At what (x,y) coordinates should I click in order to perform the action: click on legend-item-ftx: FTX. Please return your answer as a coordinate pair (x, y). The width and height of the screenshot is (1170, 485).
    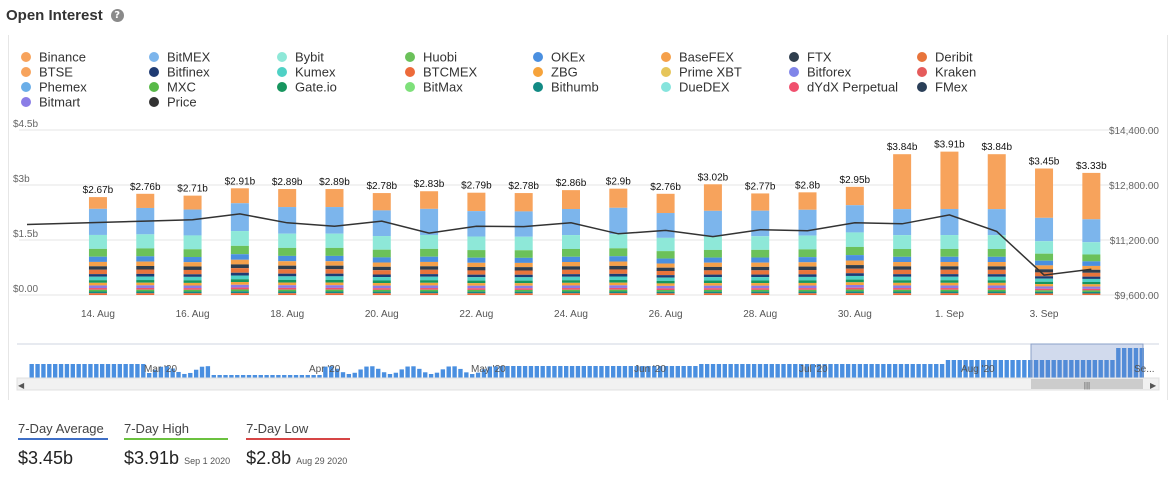
    Looking at the image, I should click on (819, 57).